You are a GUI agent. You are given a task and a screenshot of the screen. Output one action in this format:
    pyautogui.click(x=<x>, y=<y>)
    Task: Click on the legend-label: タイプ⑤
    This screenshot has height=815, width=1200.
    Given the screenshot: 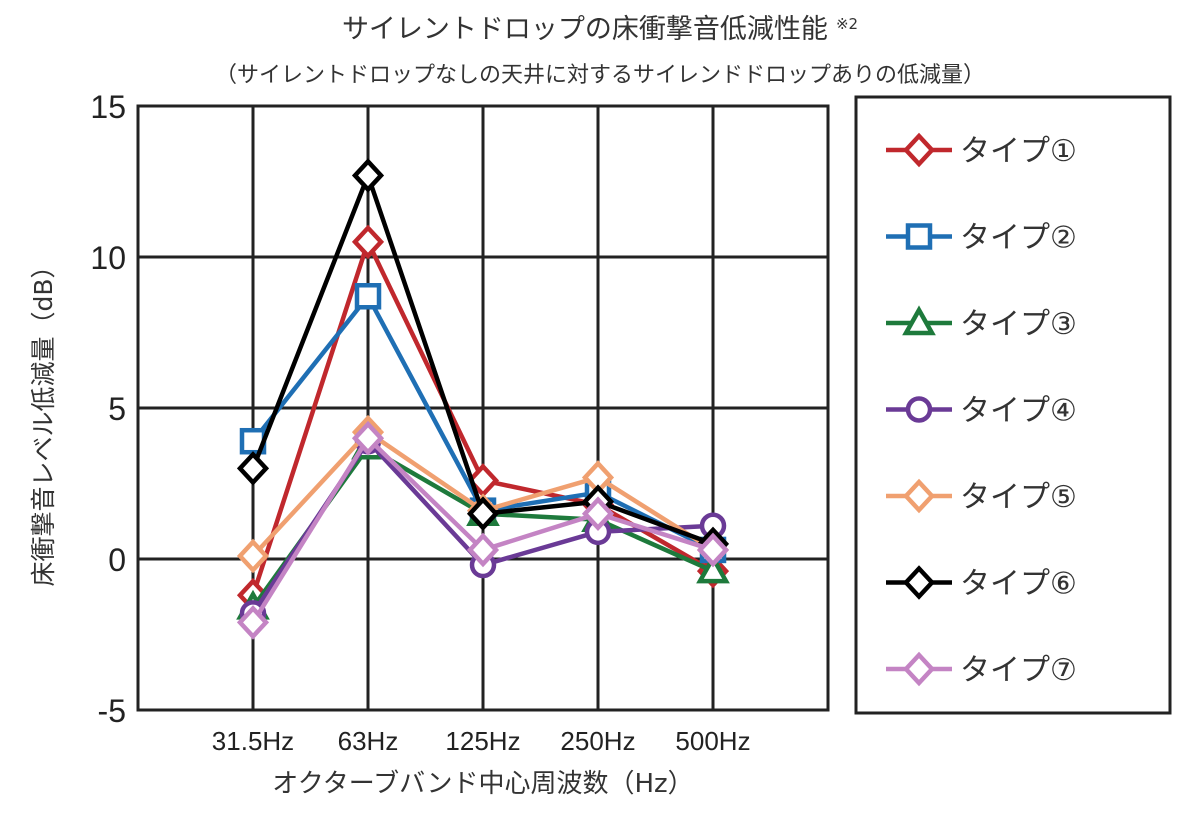 What is the action you would take?
    pyautogui.click(x=1018, y=497)
    